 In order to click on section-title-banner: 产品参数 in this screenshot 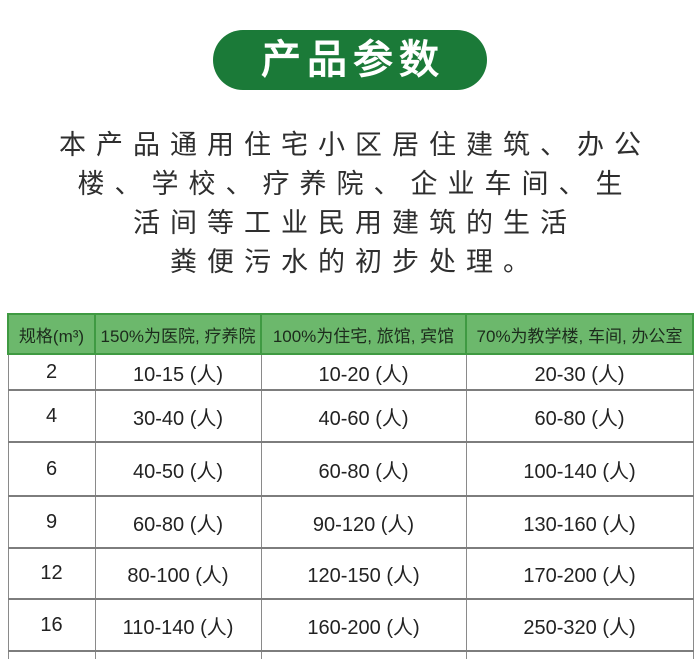, I will do `click(350, 60)`.